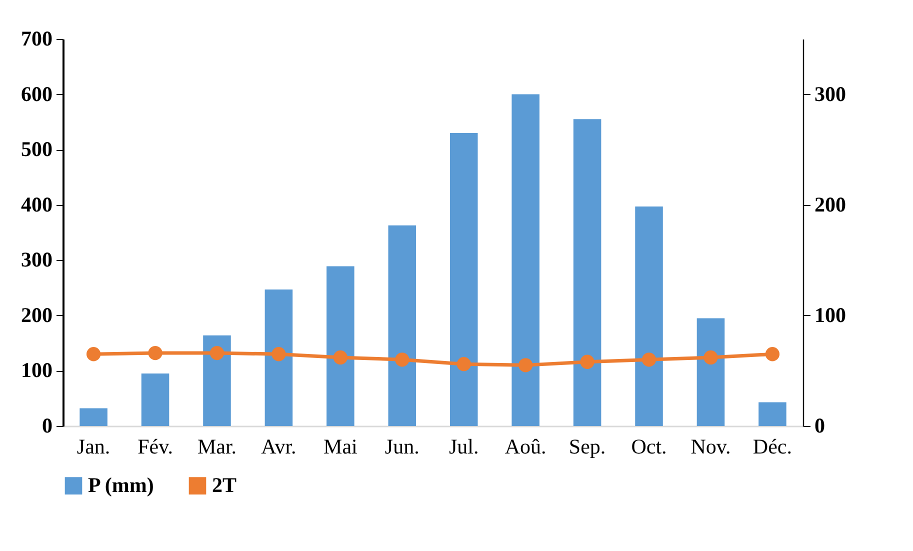 Image resolution: width=913 pixels, height=551 pixels. What do you see at coordinates (830, 94) in the screenshot?
I see `y2-tick-label: 300` at bounding box center [830, 94].